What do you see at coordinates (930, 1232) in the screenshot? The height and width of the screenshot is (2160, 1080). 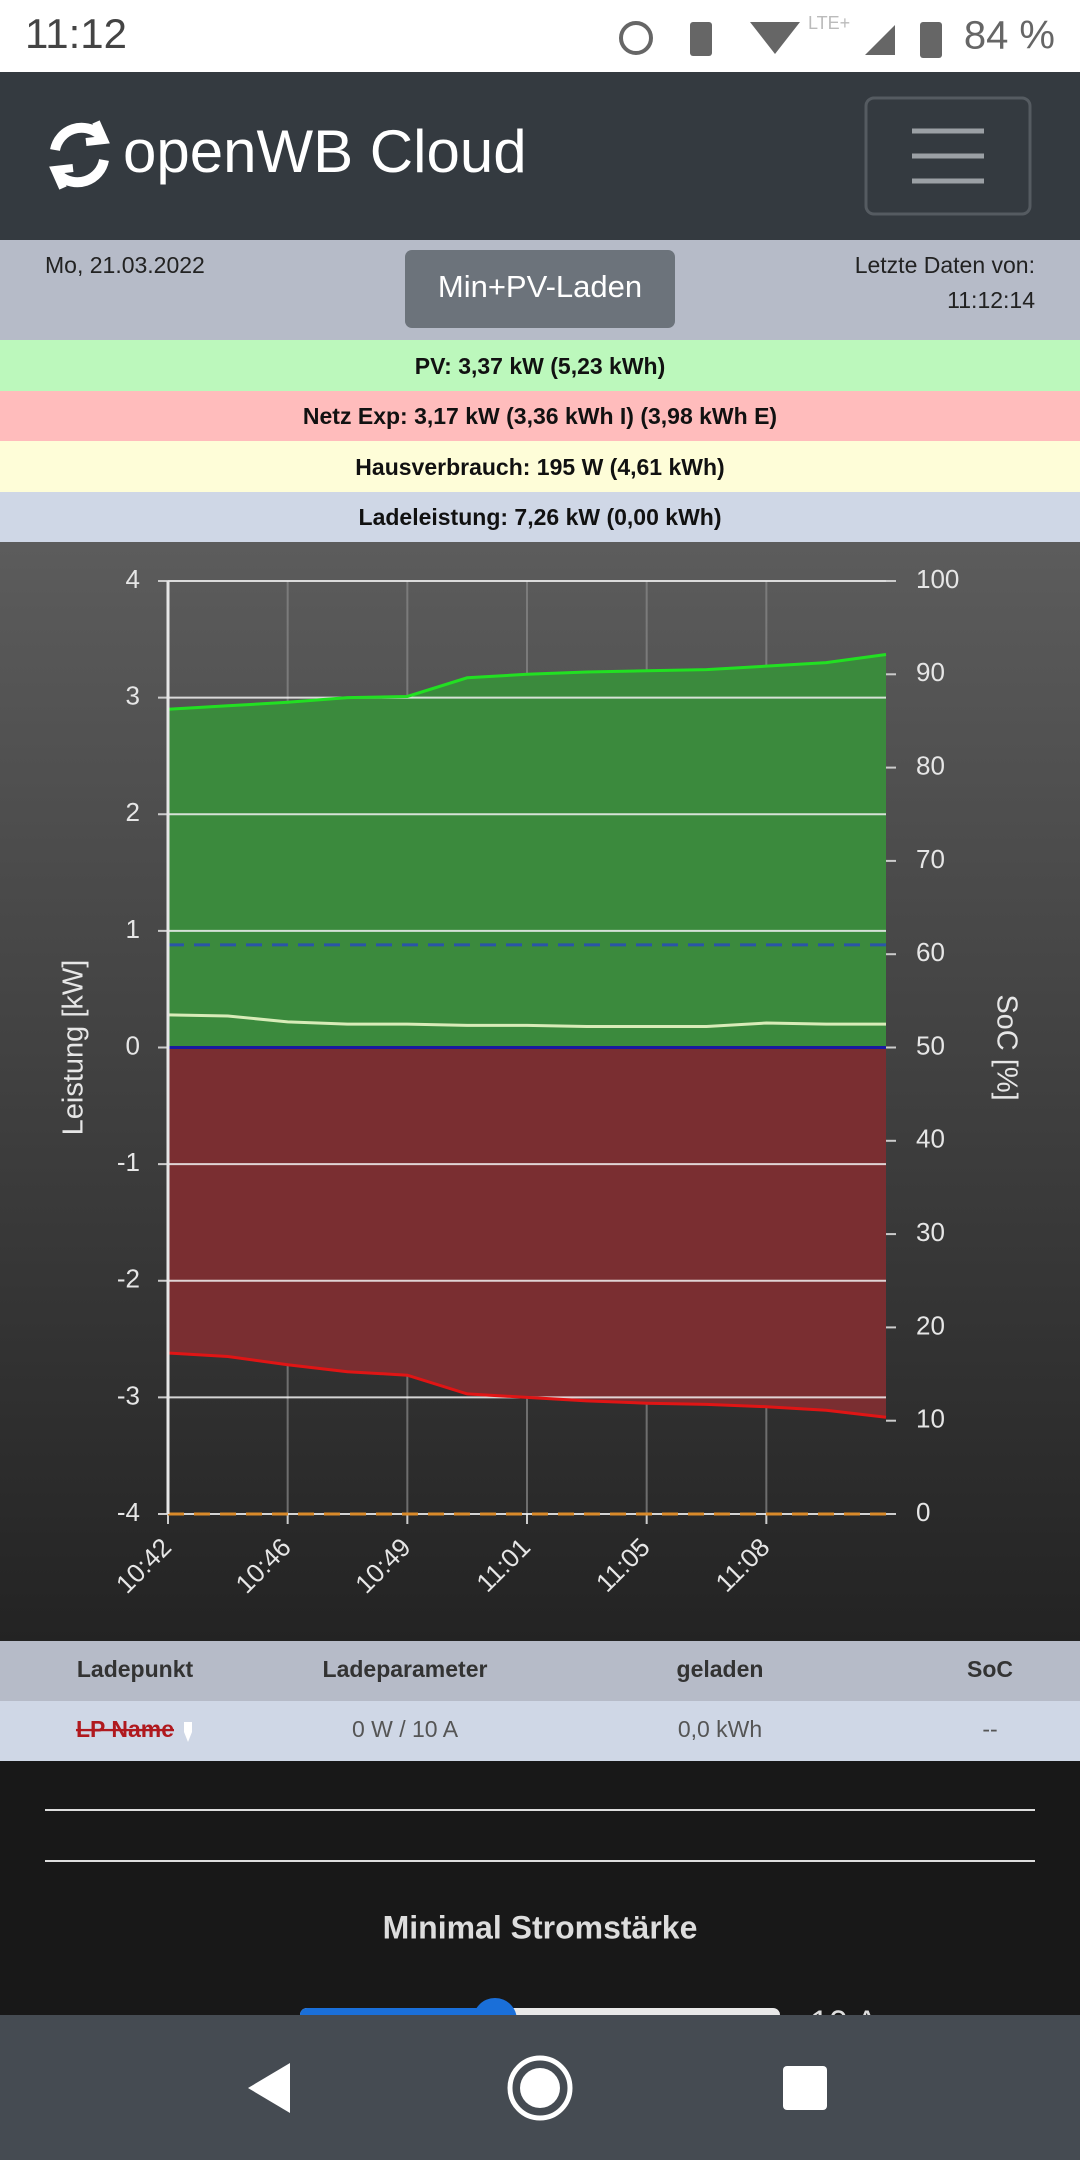 I see `y2-tick-label: 30` at bounding box center [930, 1232].